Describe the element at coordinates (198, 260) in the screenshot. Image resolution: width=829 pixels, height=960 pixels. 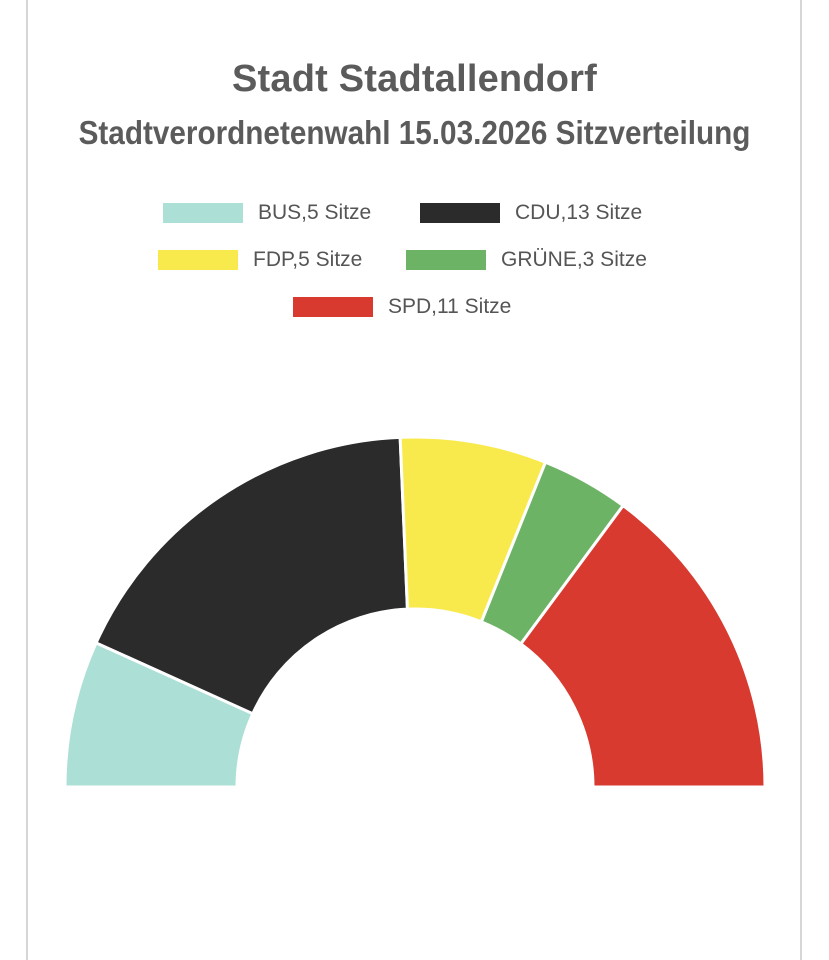
I see `legend-swatch-fdp` at that location.